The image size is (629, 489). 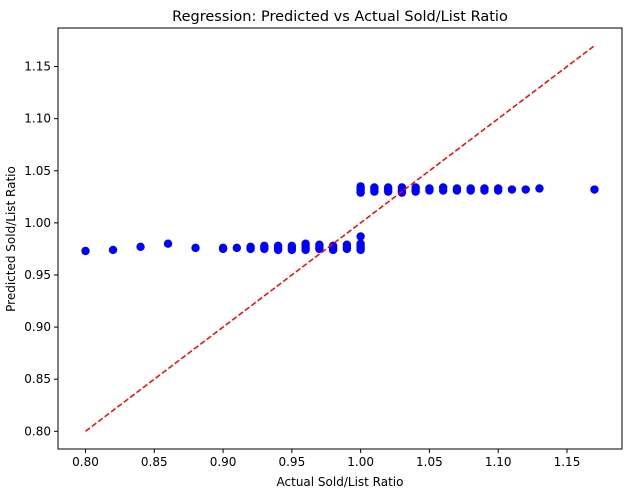 I want to click on y-tick-label: 1.10, so click(x=37, y=119).